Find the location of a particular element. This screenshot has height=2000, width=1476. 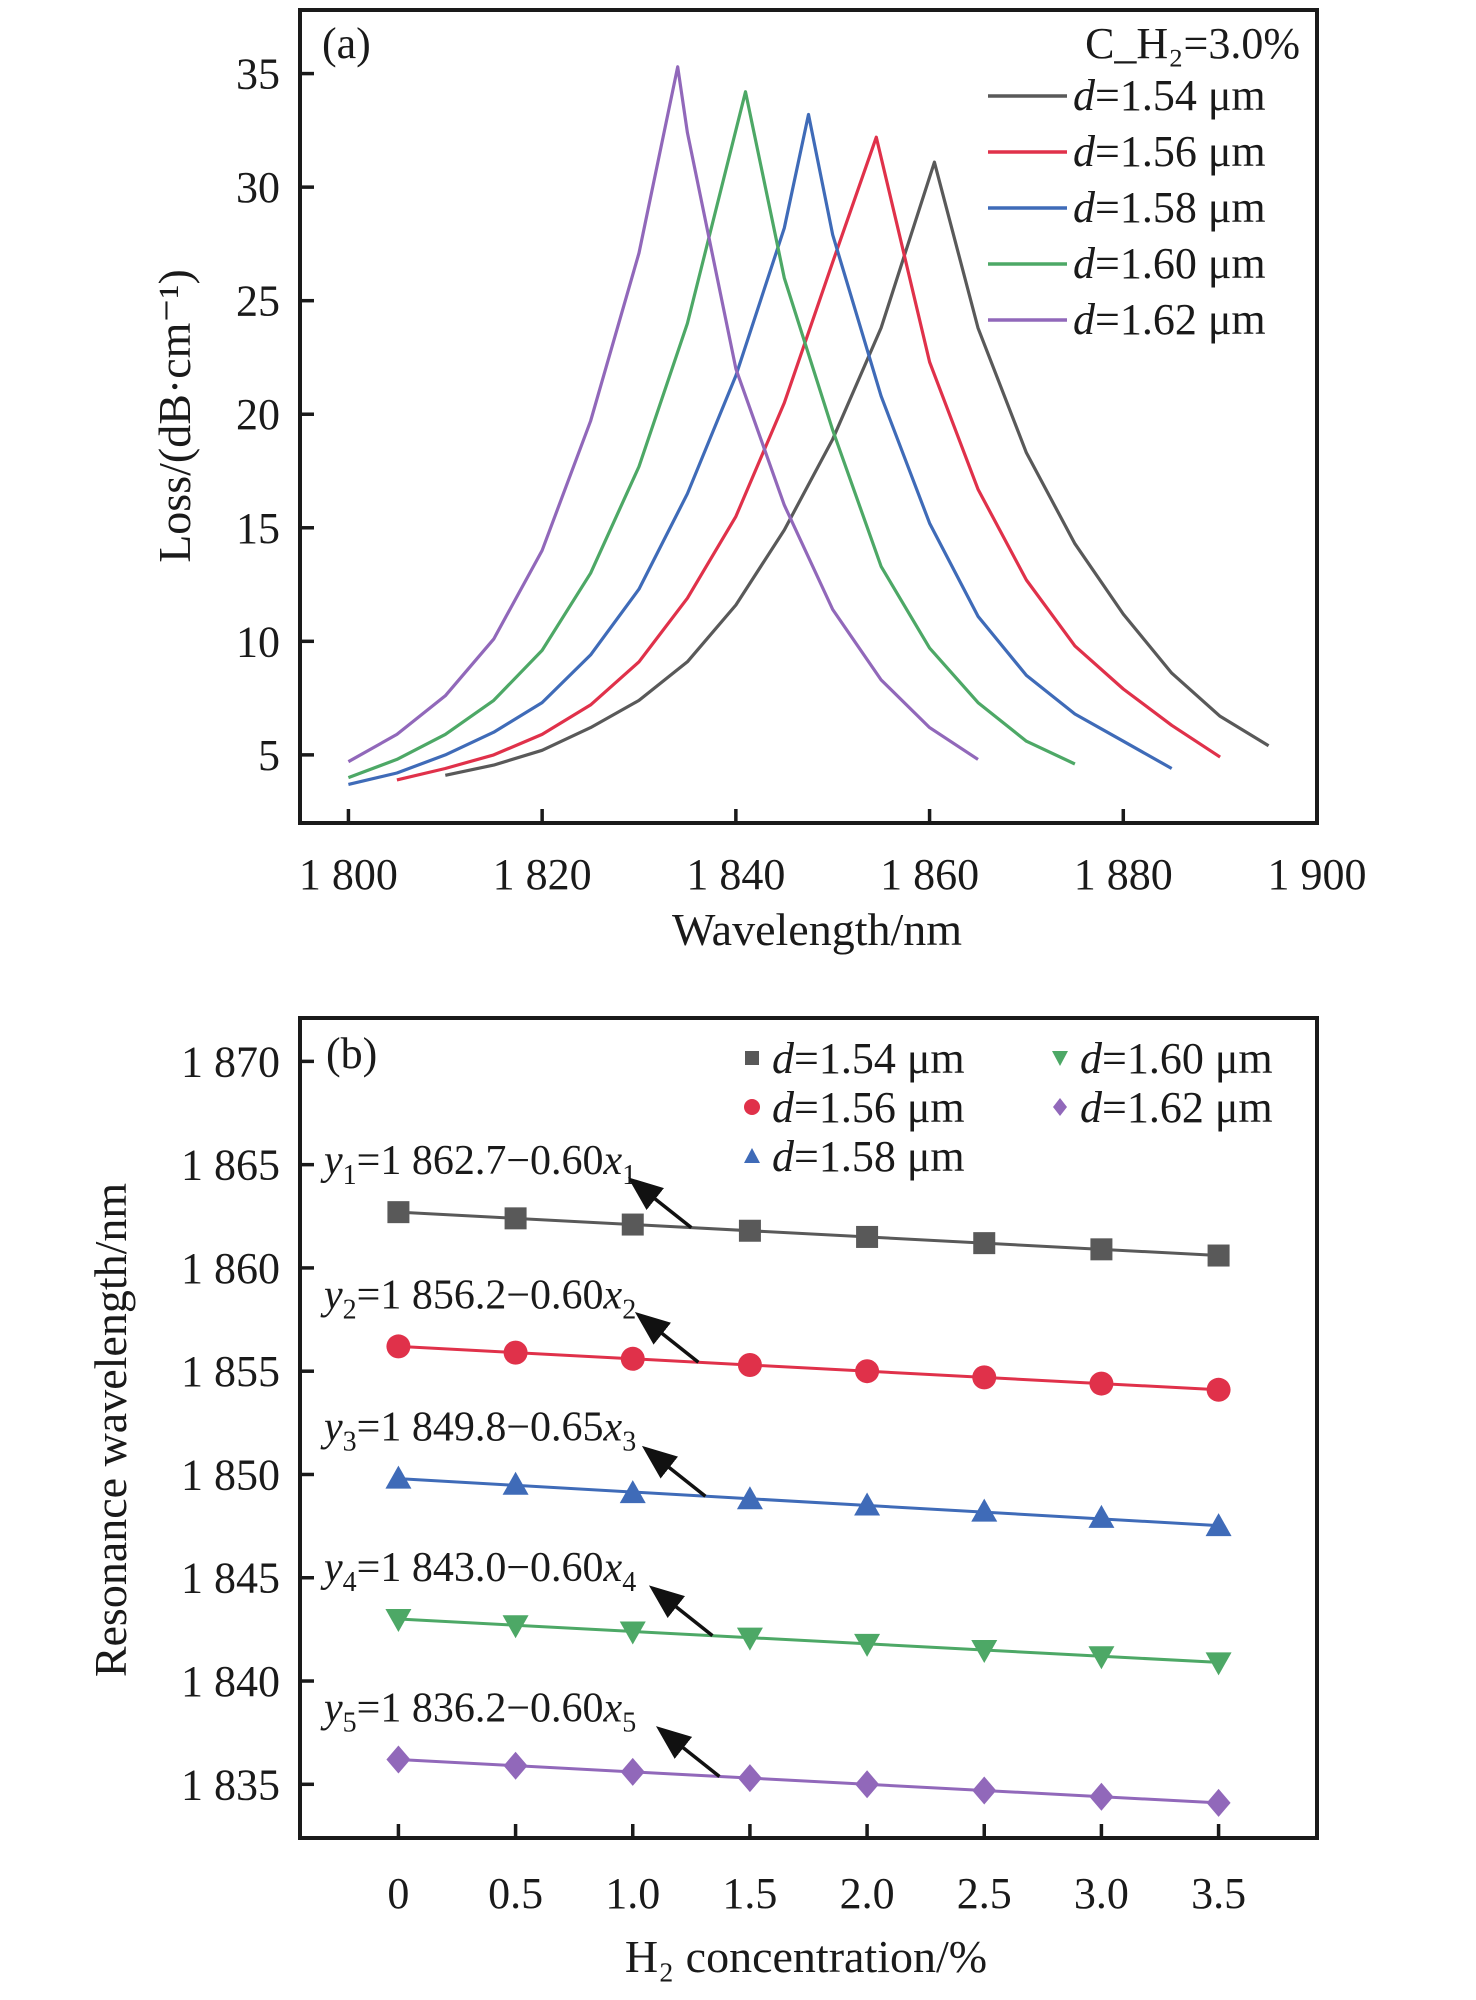

legend-label-5: d=1.62 μm is located at coordinates (1169, 319).